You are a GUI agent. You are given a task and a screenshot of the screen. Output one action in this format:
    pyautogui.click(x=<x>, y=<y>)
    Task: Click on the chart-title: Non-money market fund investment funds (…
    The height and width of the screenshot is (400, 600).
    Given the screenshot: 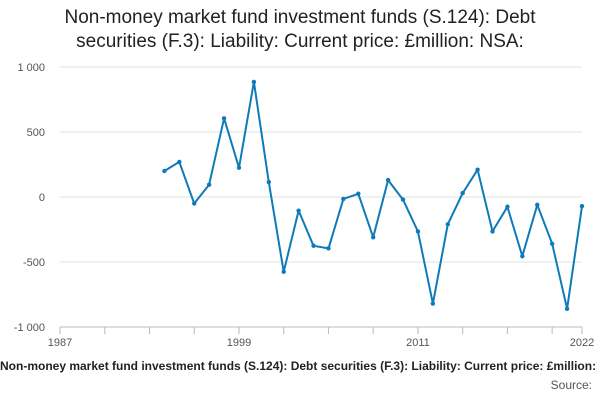 What is the action you would take?
    pyautogui.click(x=300, y=30)
    